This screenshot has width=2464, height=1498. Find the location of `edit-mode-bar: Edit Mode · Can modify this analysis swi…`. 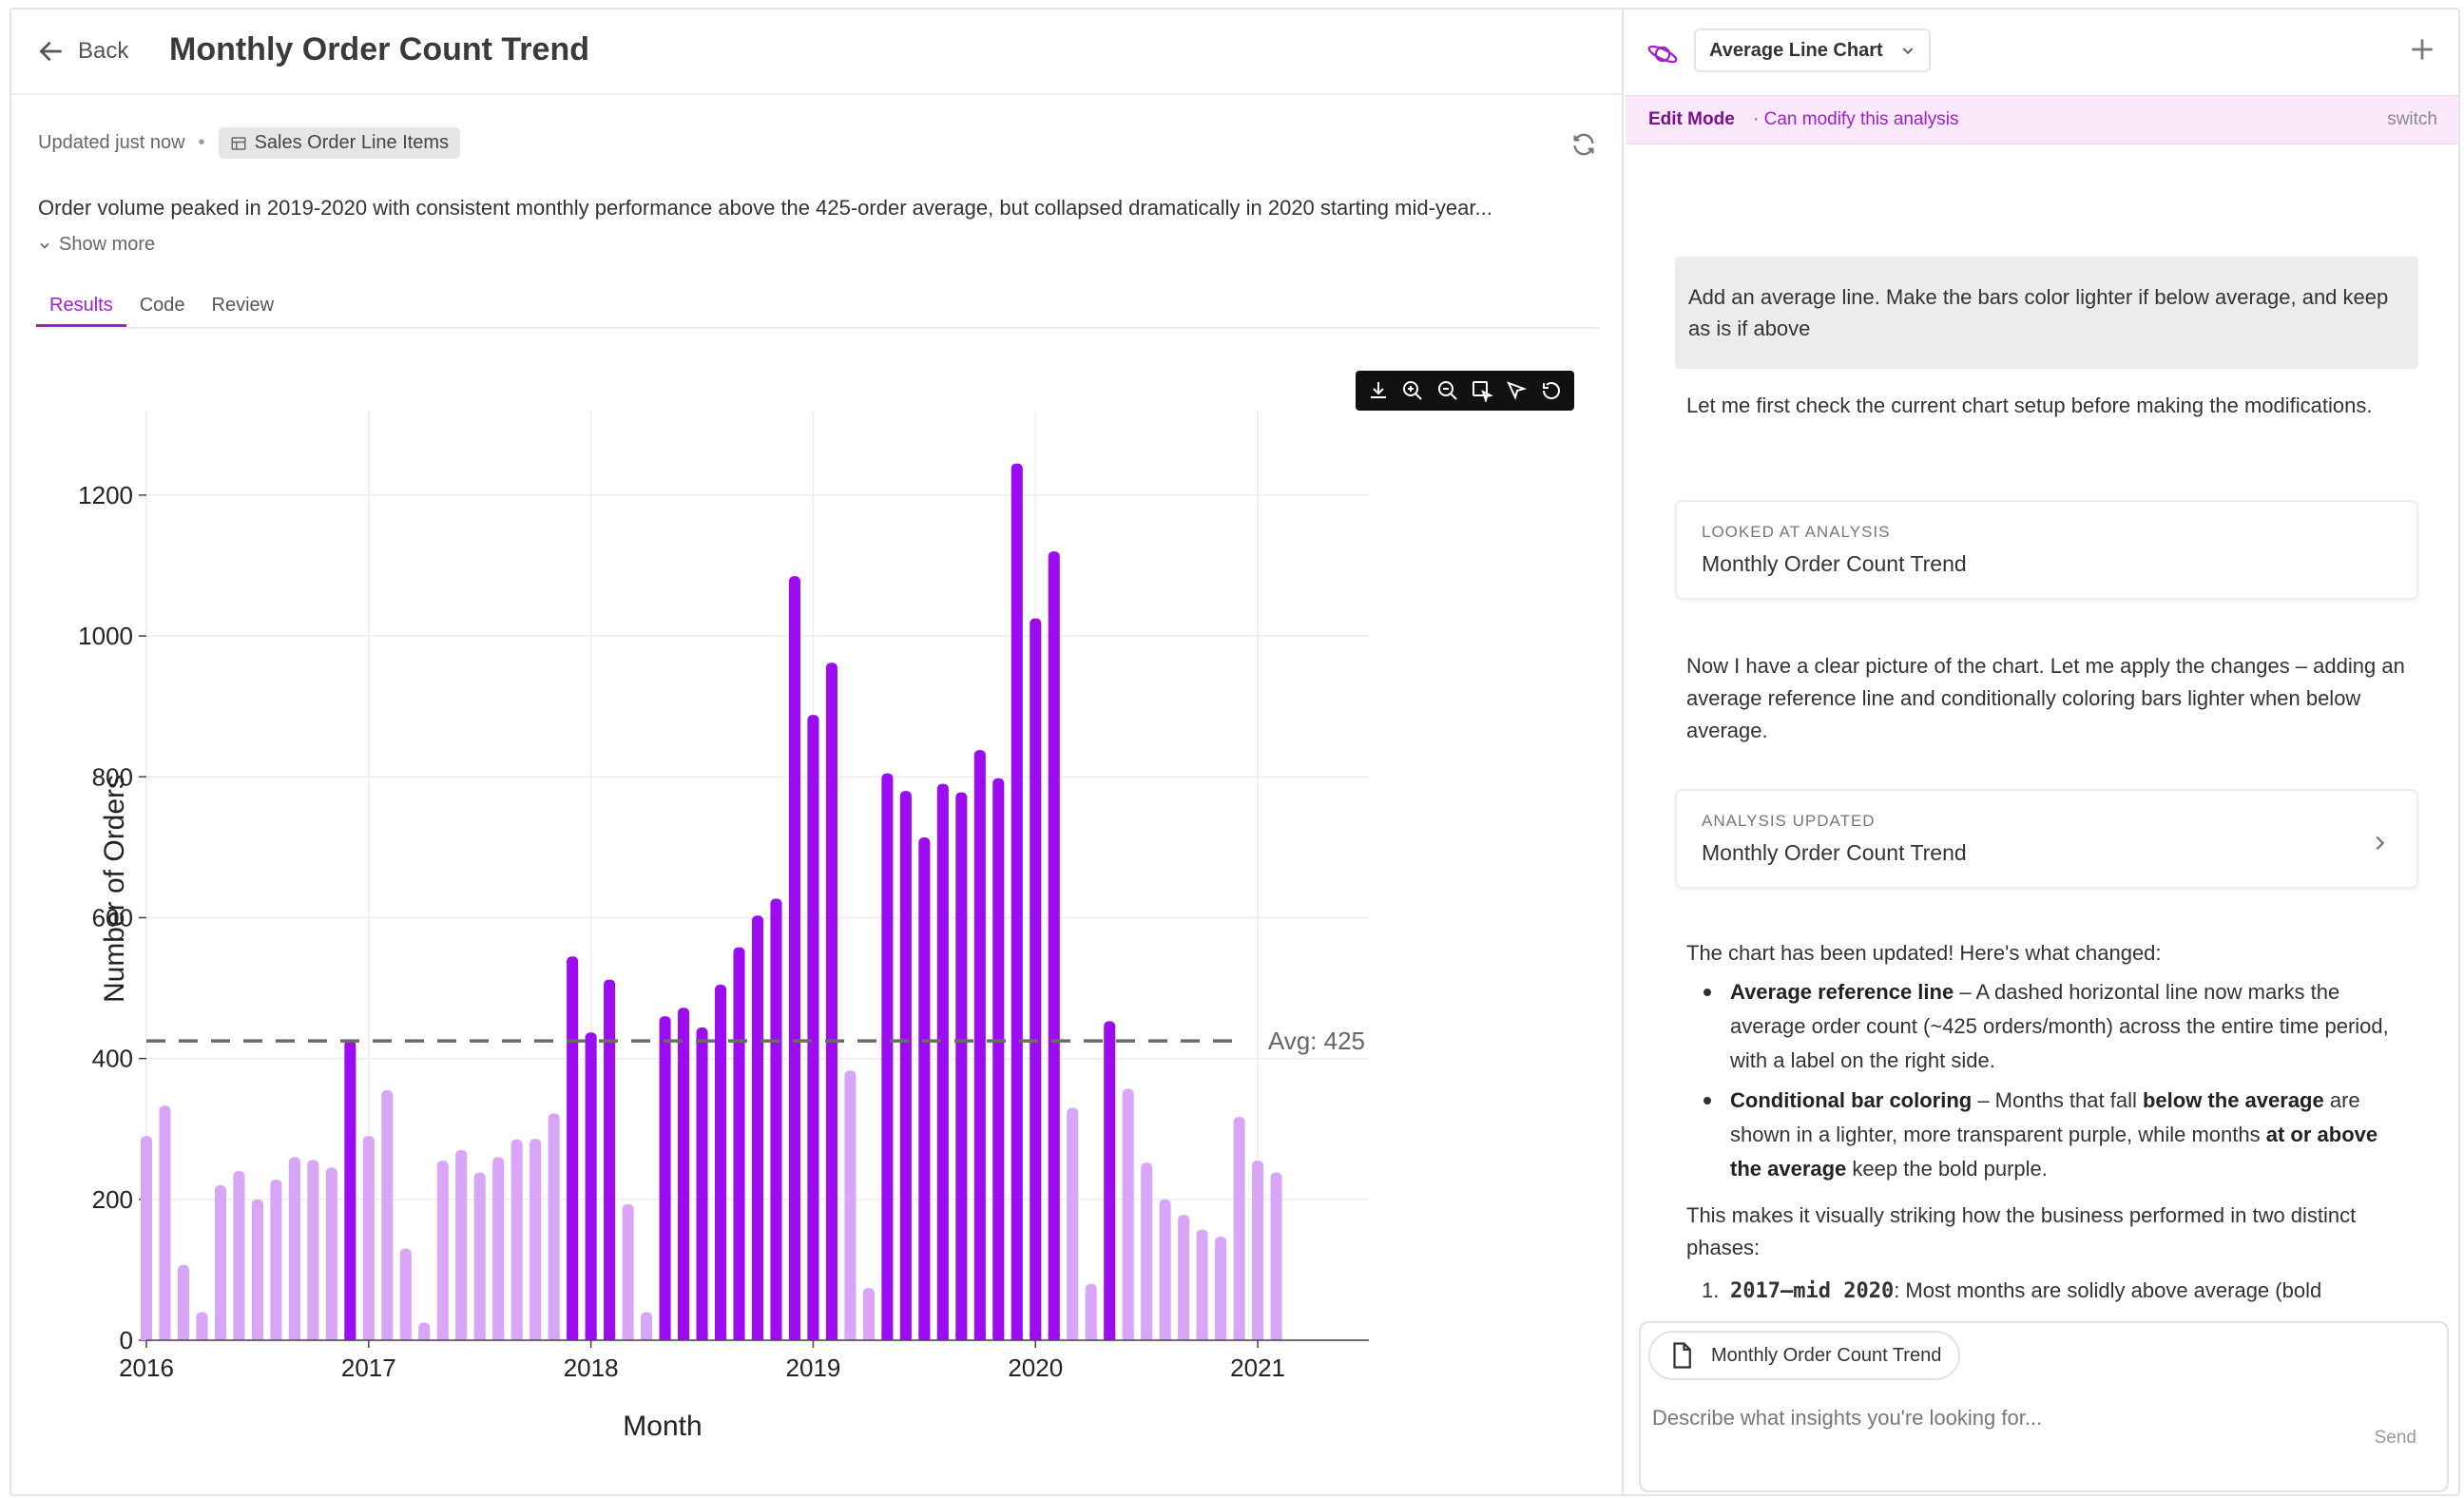

edit-mode-bar: Edit Mode · Can modify this analysis swi… is located at coordinates (2042, 119).